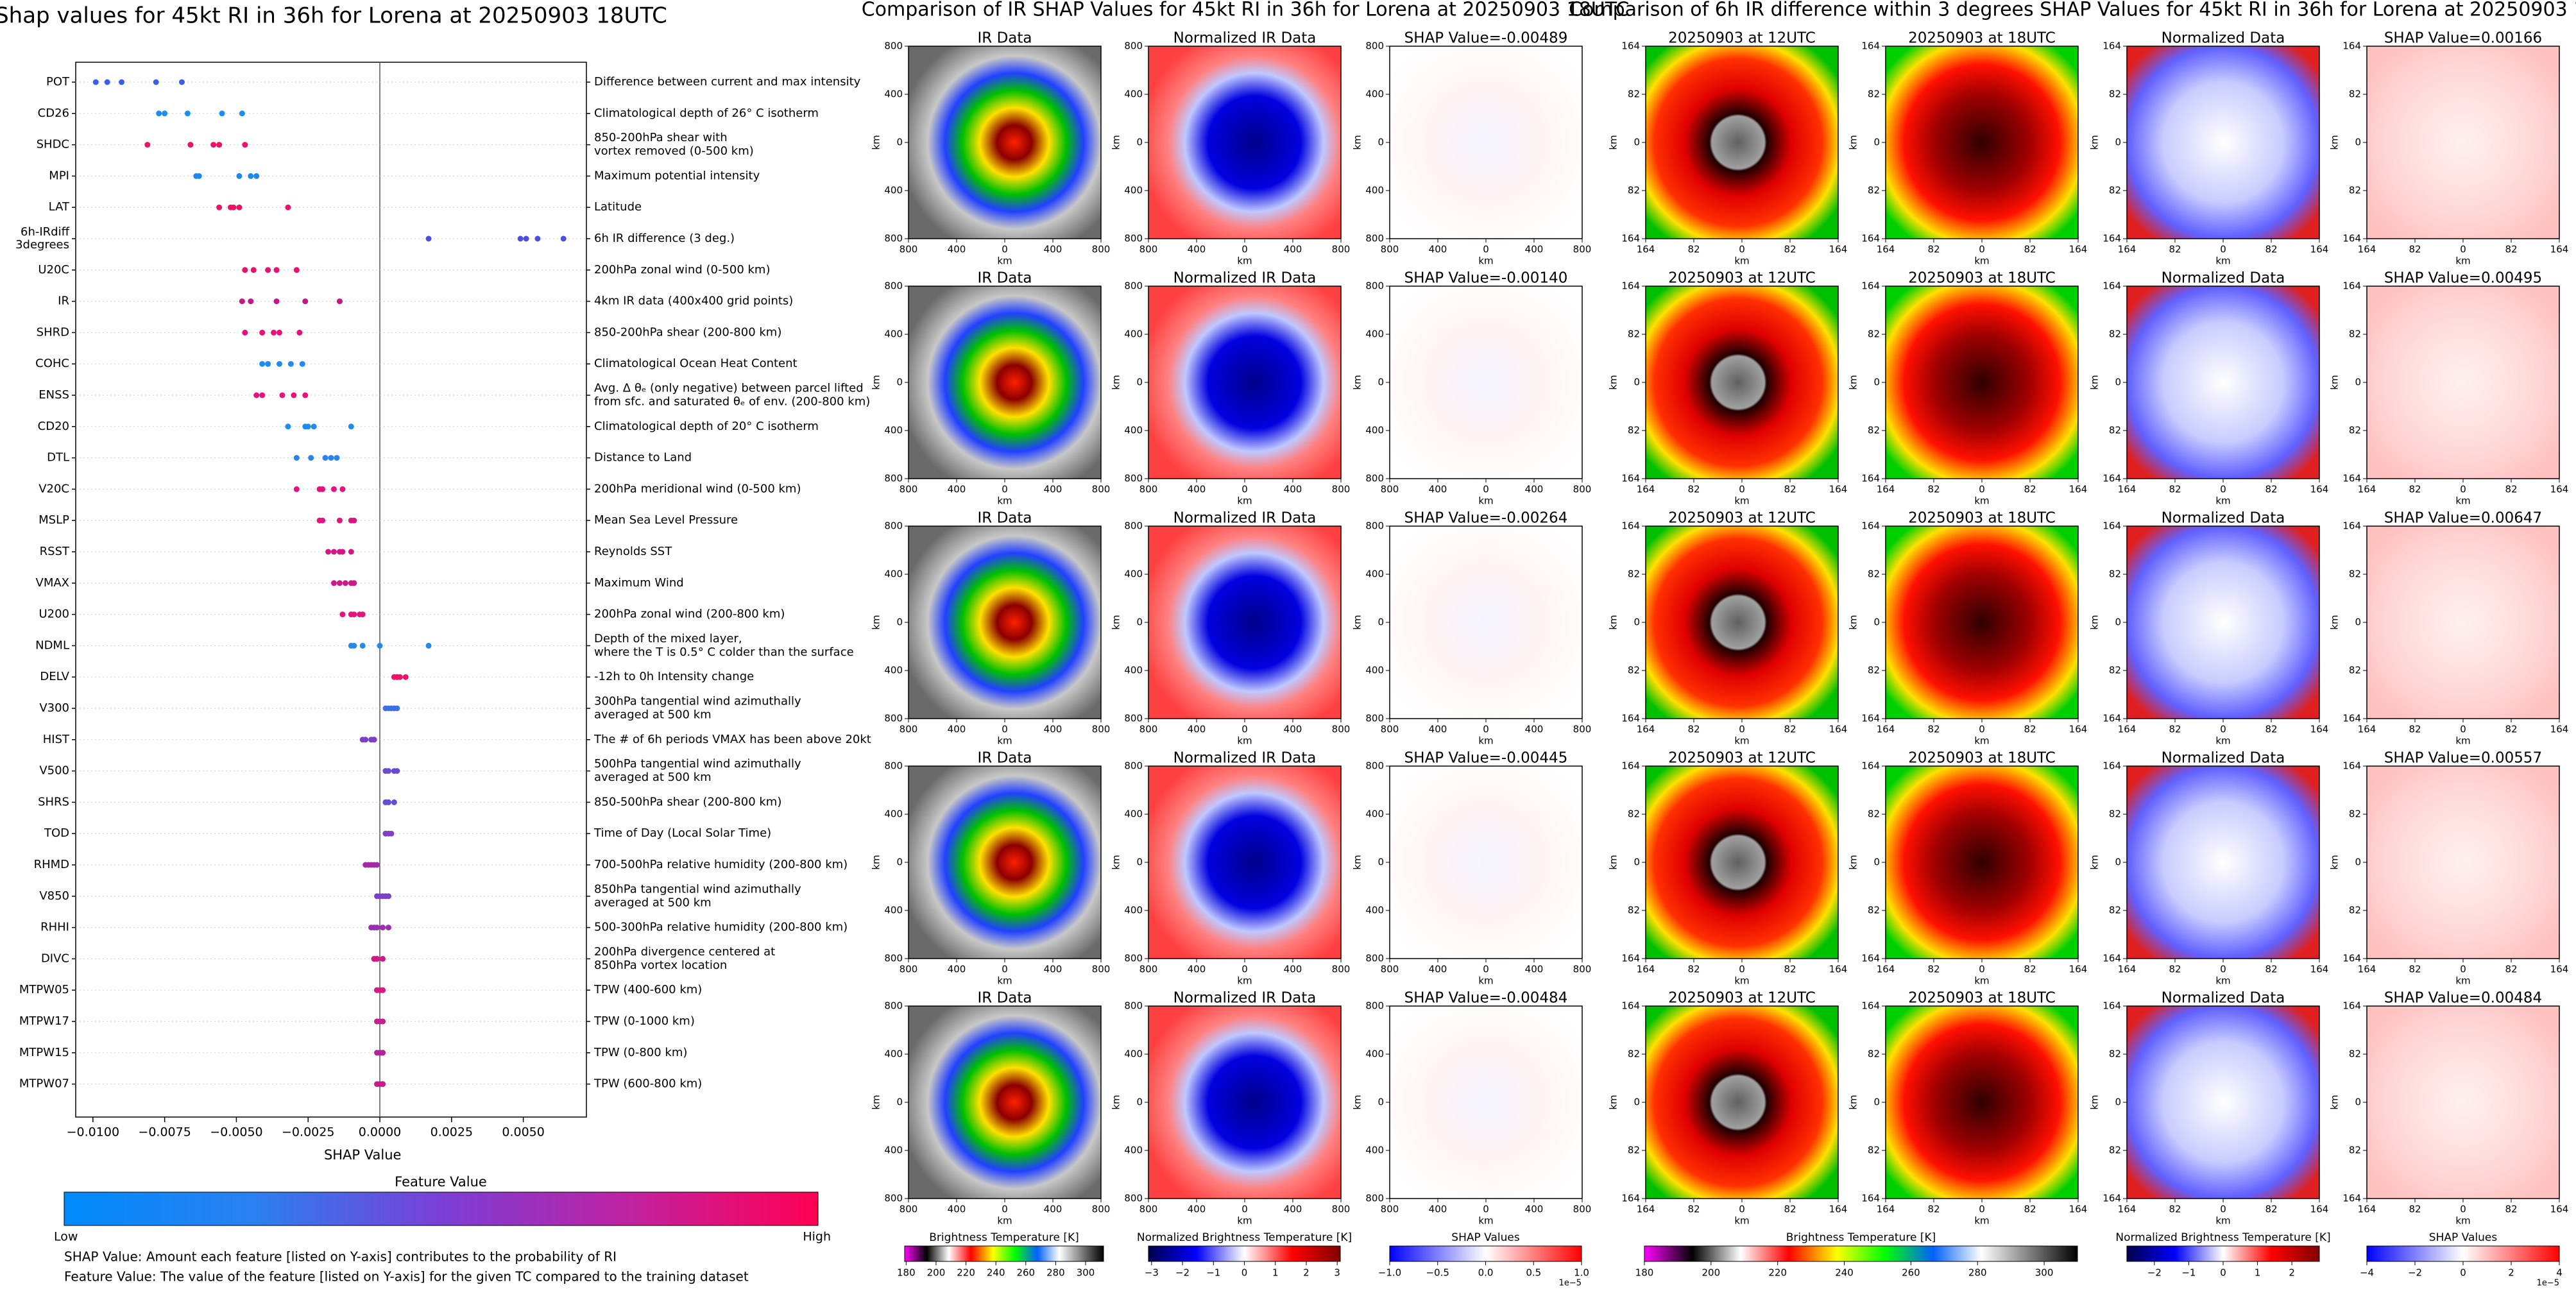  What do you see at coordinates (53, 114) in the screenshot?
I see `feature-label: CD26` at bounding box center [53, 114].